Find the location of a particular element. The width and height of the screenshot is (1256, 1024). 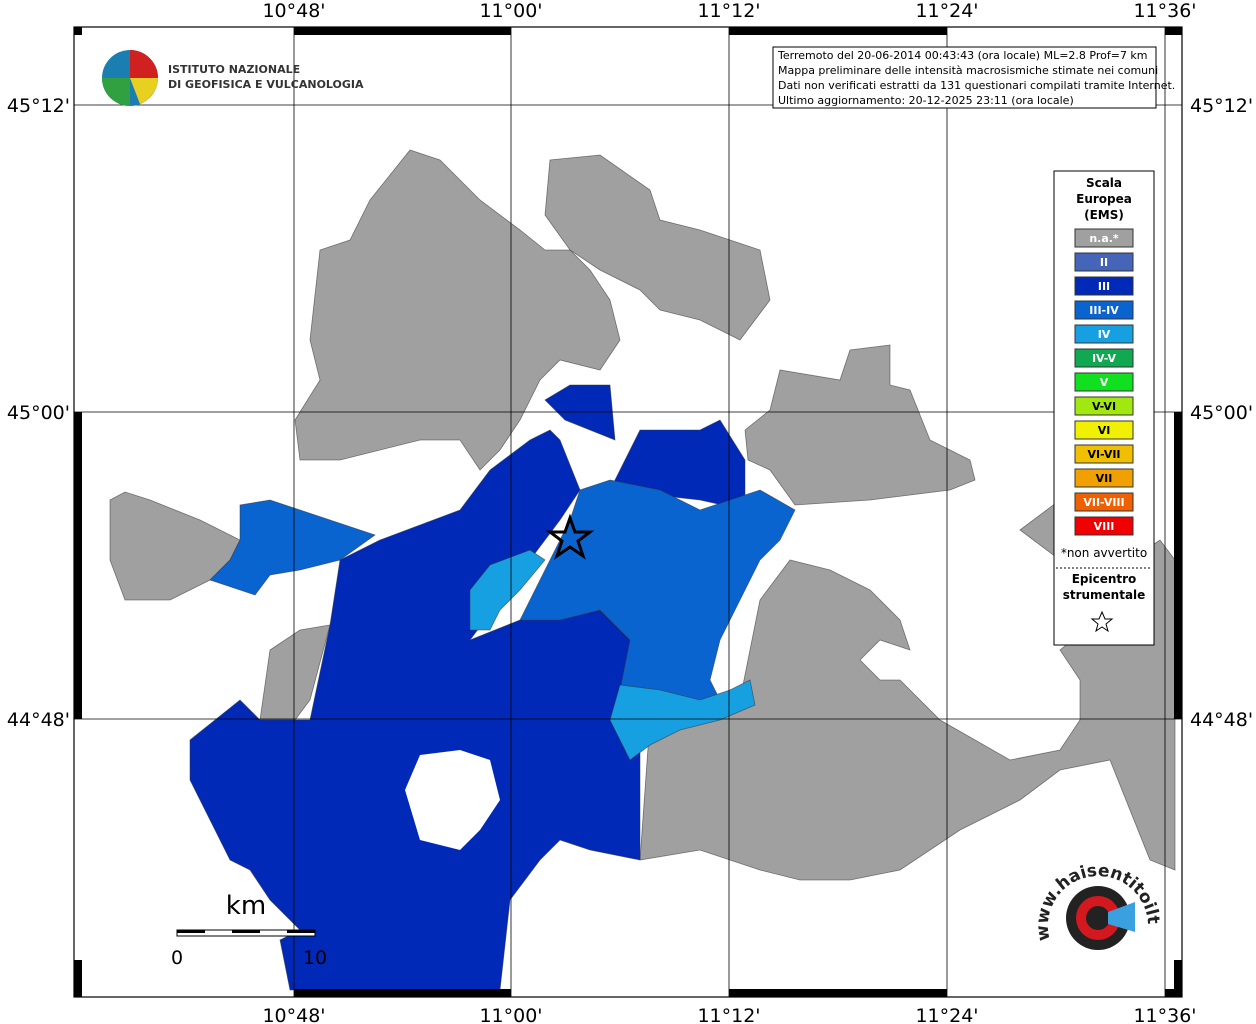

scale-bar: km 0 10 is located at coordinates (249, 930).